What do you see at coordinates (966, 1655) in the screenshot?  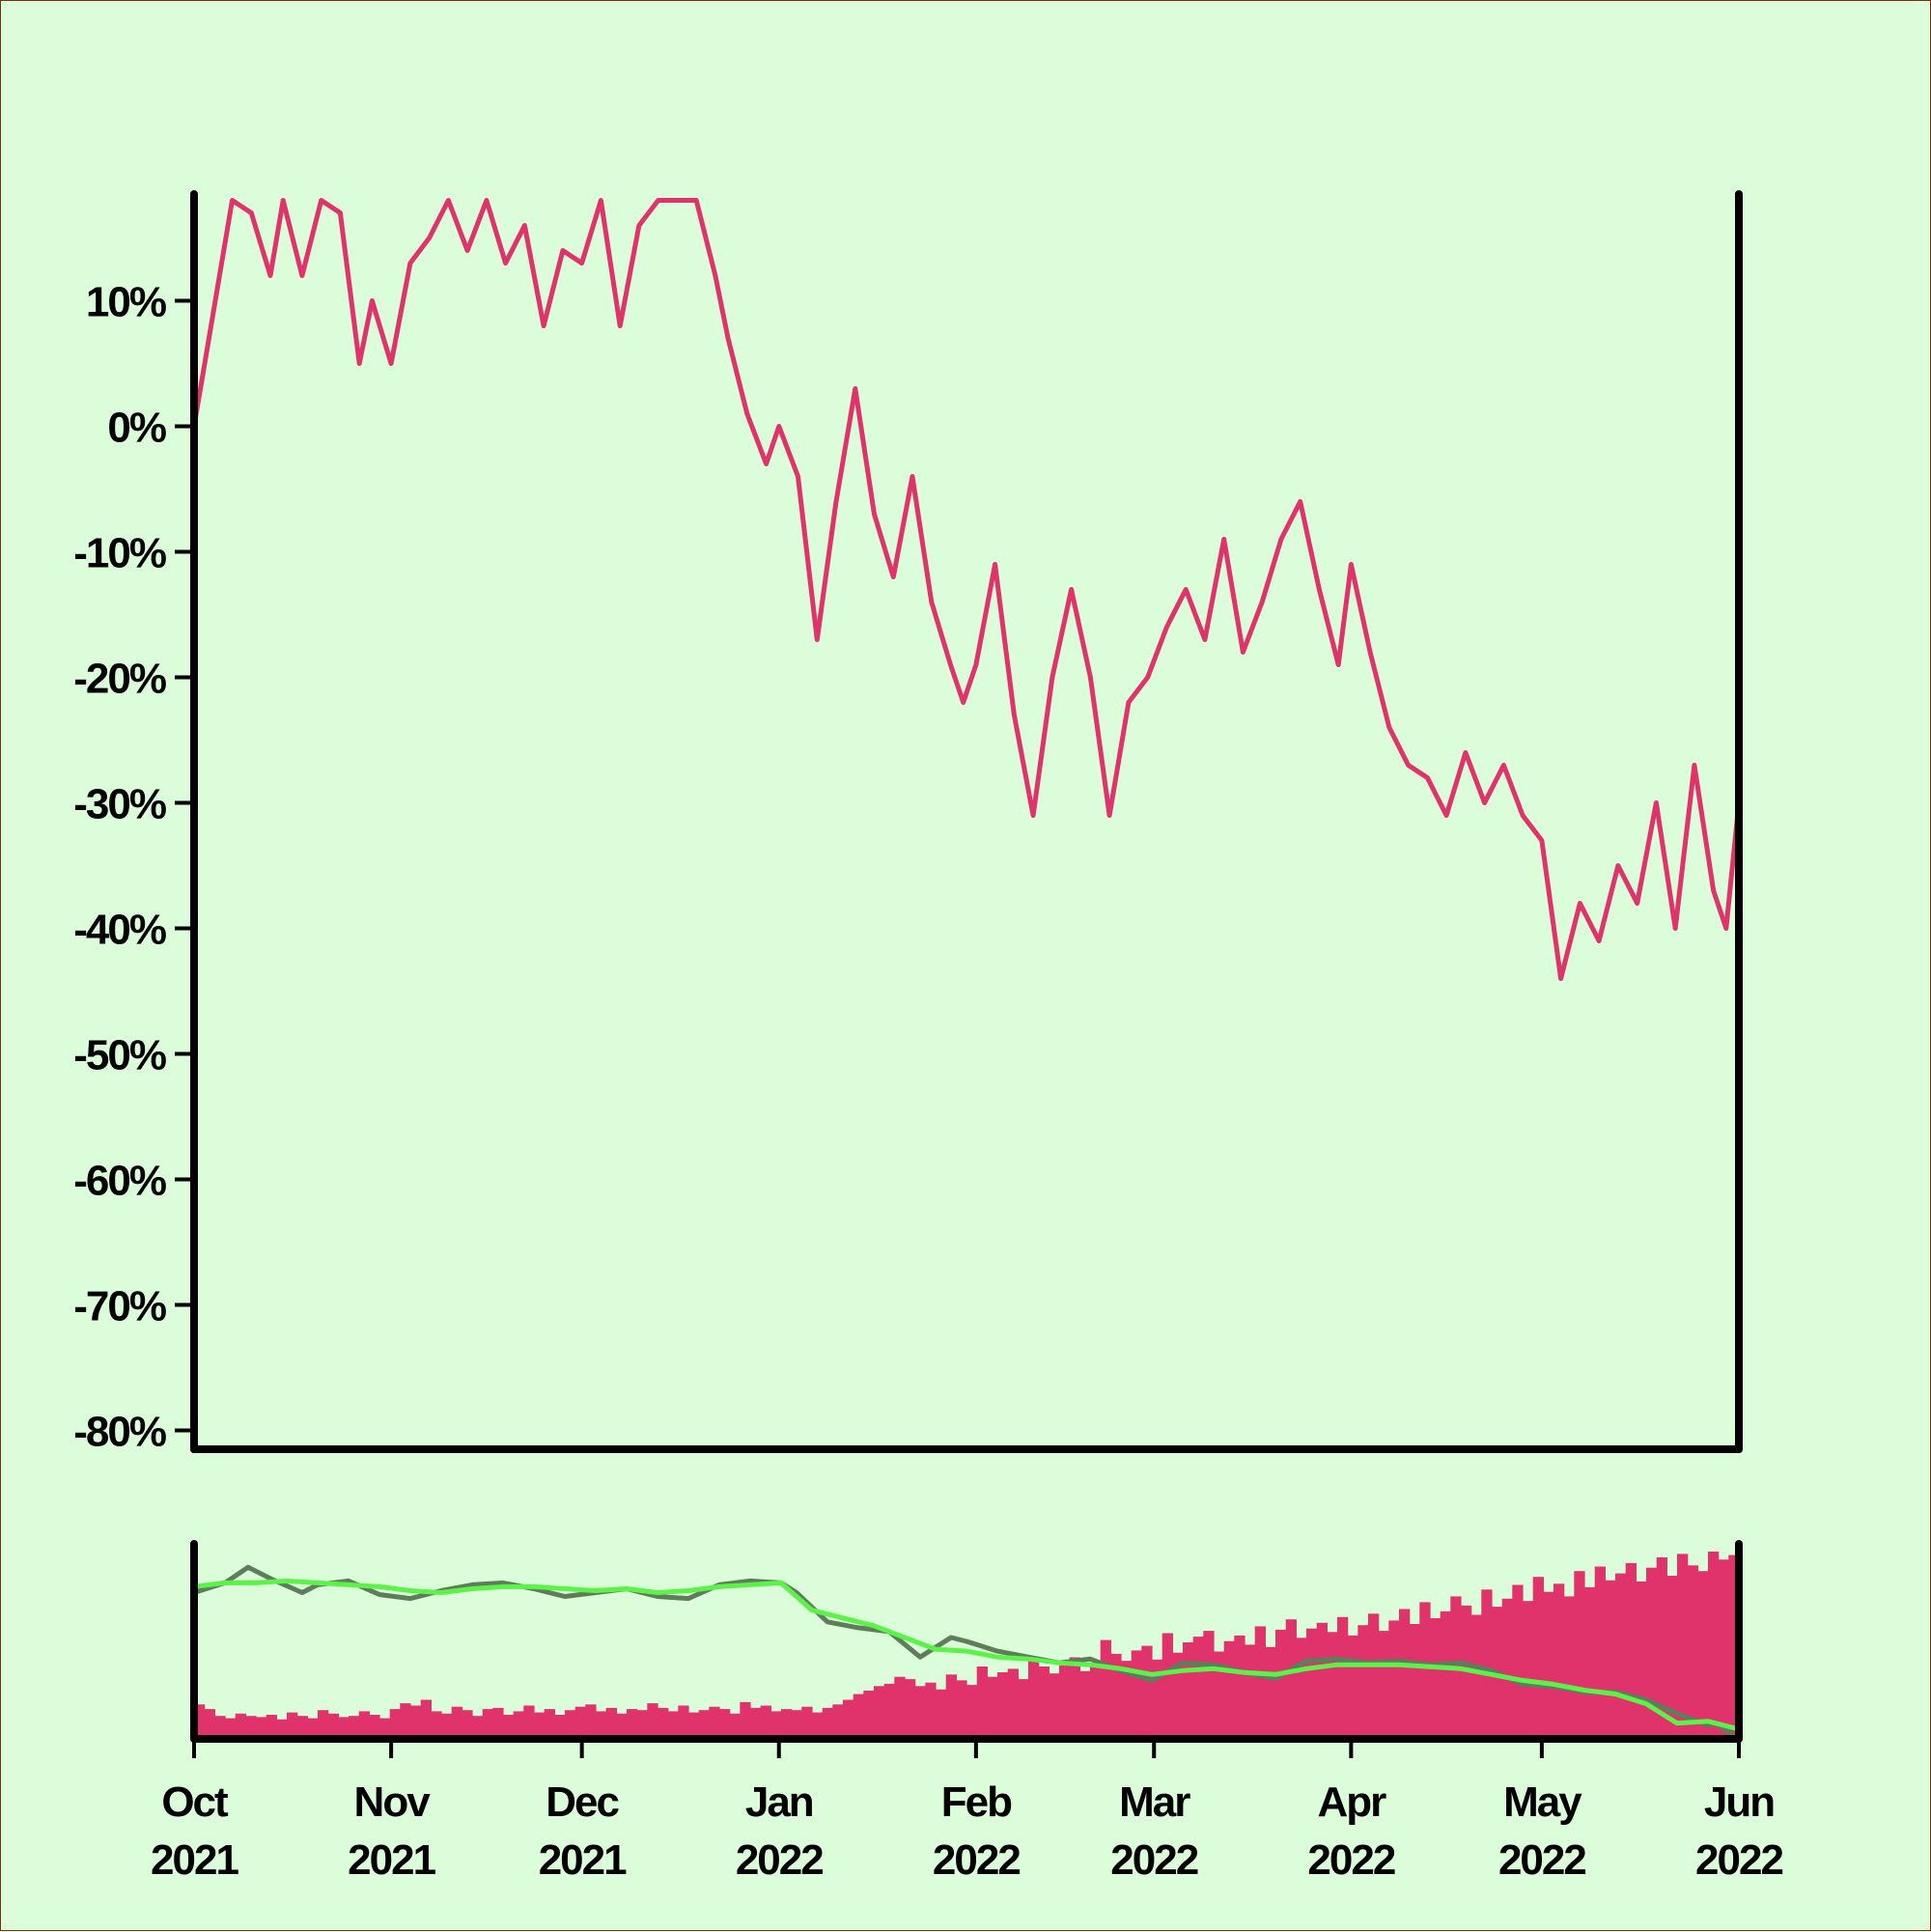 I see `ma-long-line` at bounding box center [966, 1655].